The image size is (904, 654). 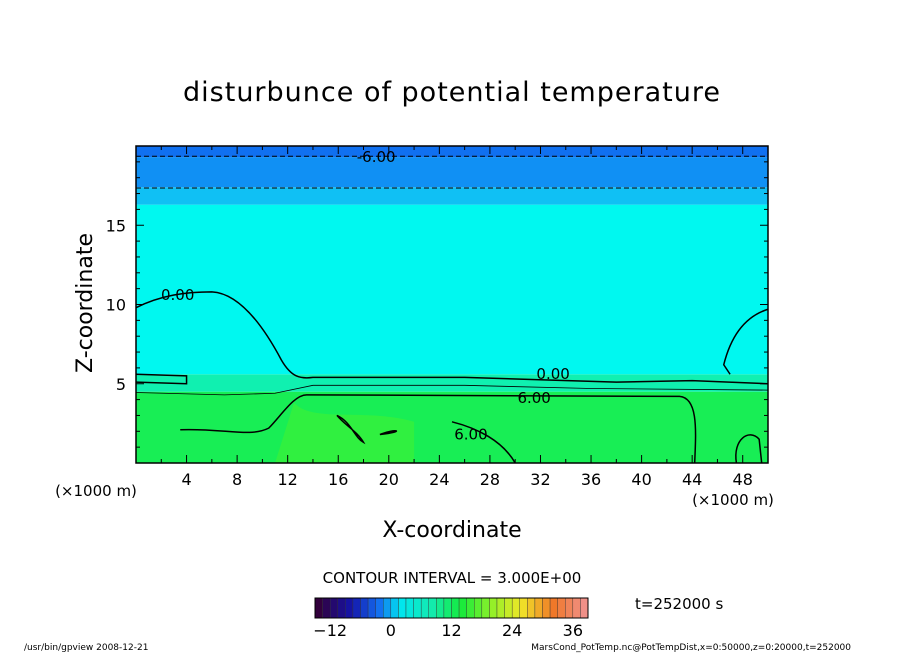 What do you see at coordinates (451, 630) in the screenshot?
I see `colorbar-tick-12: 12` at bounding box center [451, 630].